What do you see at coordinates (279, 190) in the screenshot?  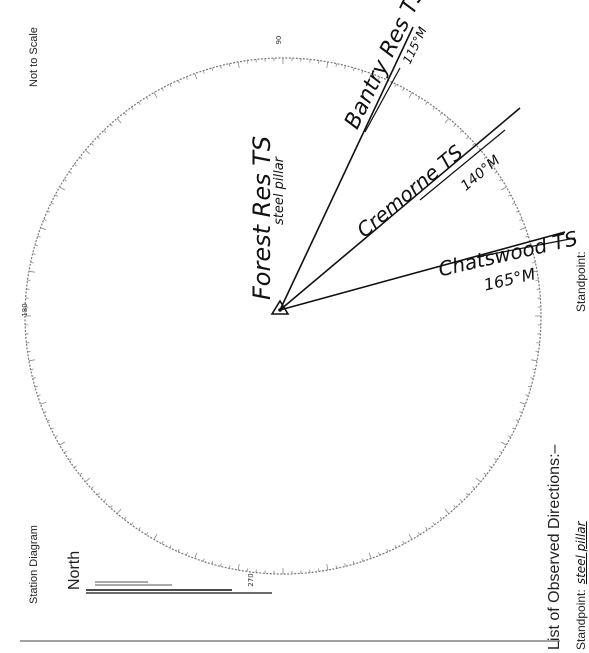 I see `station-mark: steel pillar` at bounding box center [279, 190].